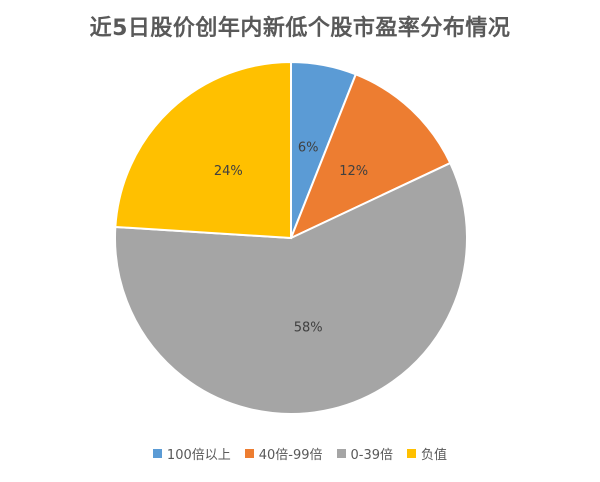 This screenshot has width=600, height=482. What do you see at coordinates (308, 148) in the screenshot?
I see `pie-label-100-plus: 6%` at bounding box center [308, 148].